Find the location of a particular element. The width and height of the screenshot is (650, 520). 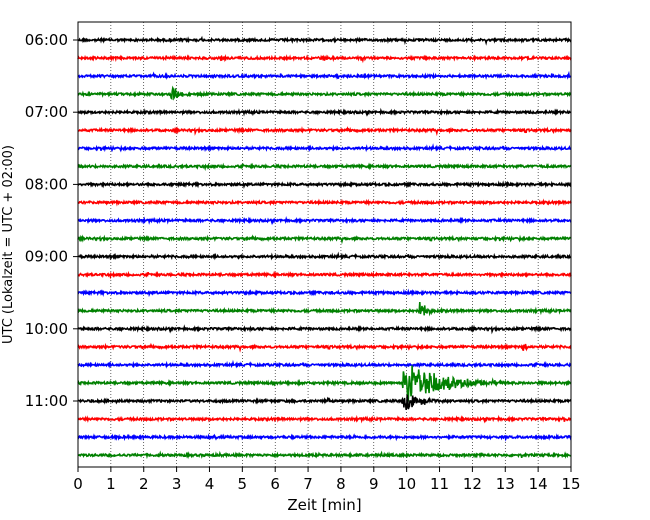

x-tick-label: 7 is located at coordinates (308, 484).